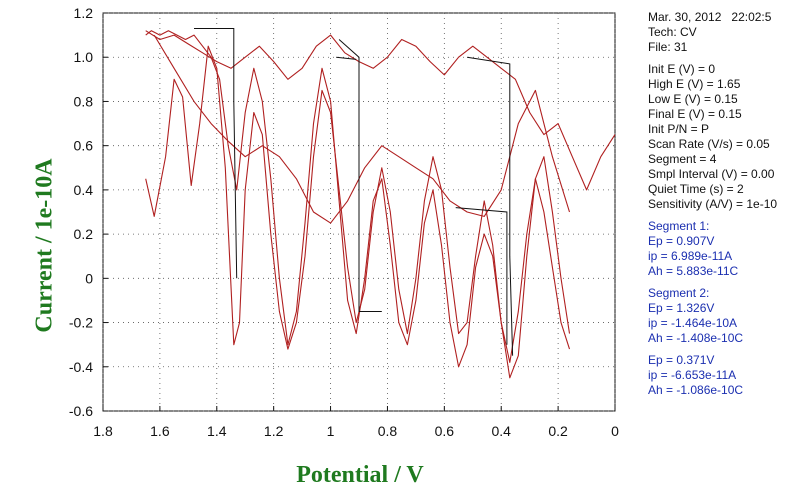  What do you see at coordinates (84, 13) in the screenshot?
I see `y-tick-label: 1.2` at bounding box center [84, 13].